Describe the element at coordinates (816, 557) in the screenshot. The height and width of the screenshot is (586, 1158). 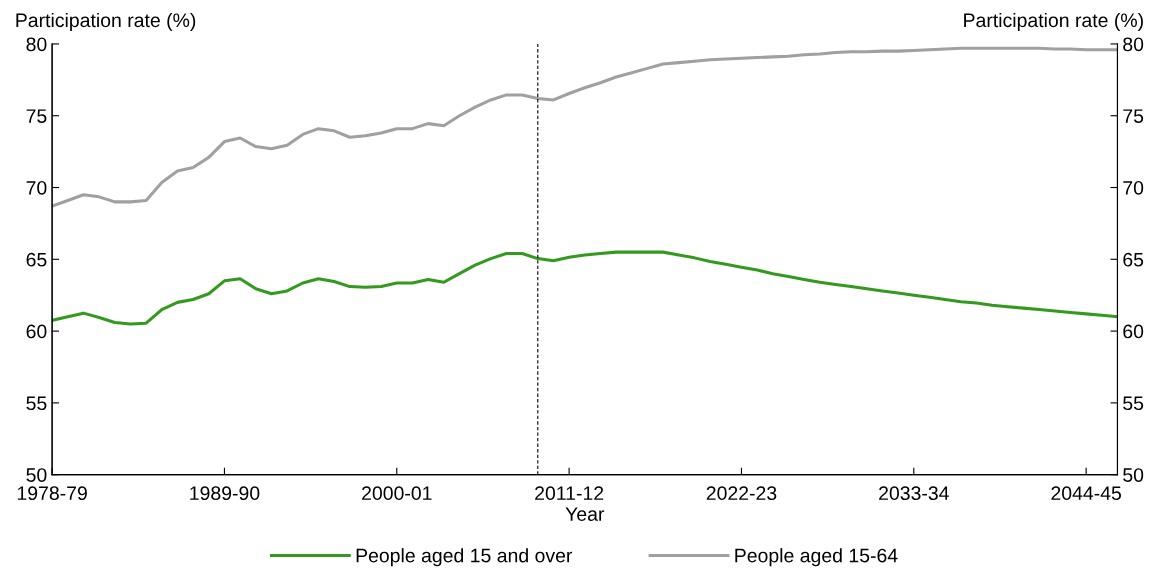
I see `legend-label: People aged 15-64` at that location.